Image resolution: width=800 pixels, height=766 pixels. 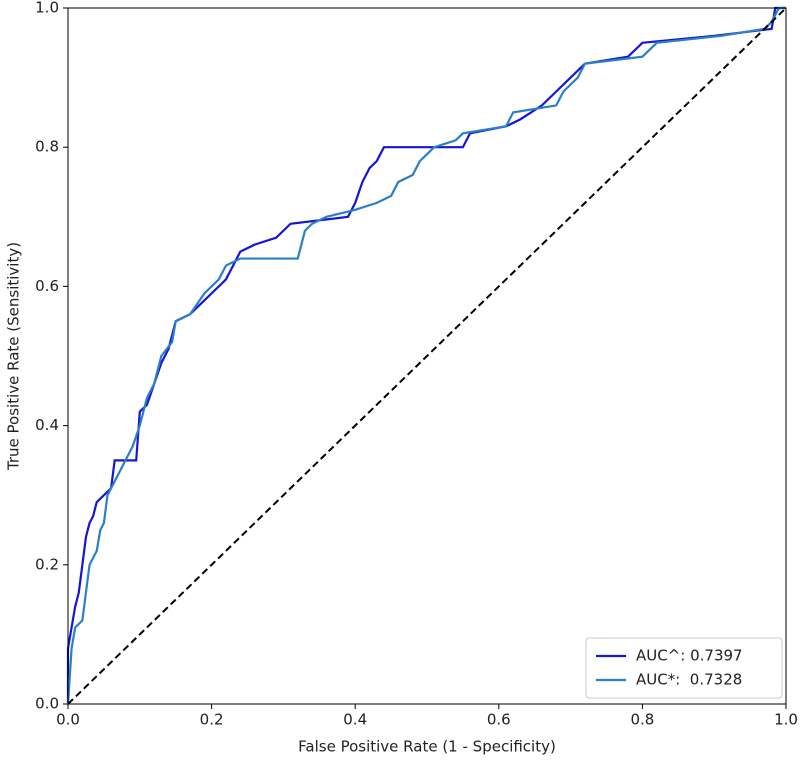 I want to click on x-tick-label: 1.0, so click(x=786, y=720).